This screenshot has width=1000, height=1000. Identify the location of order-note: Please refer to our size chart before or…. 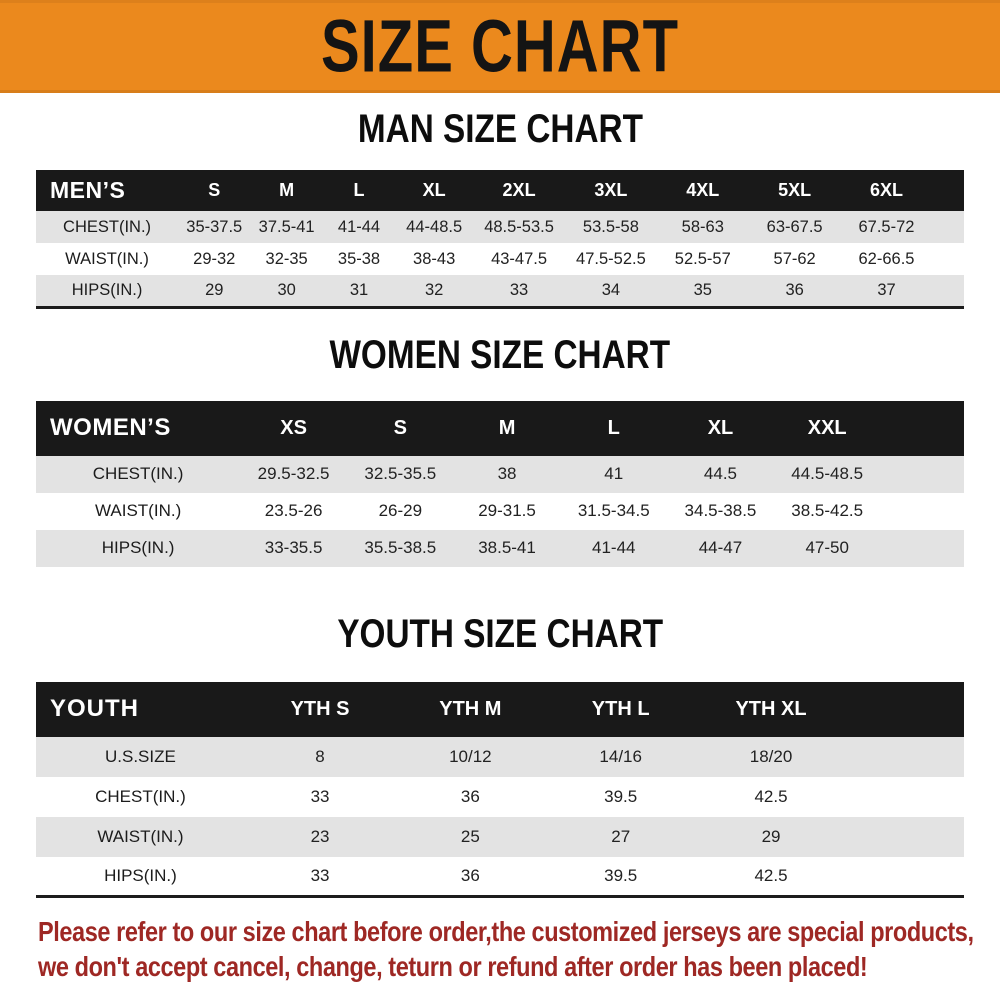
(519, 949).